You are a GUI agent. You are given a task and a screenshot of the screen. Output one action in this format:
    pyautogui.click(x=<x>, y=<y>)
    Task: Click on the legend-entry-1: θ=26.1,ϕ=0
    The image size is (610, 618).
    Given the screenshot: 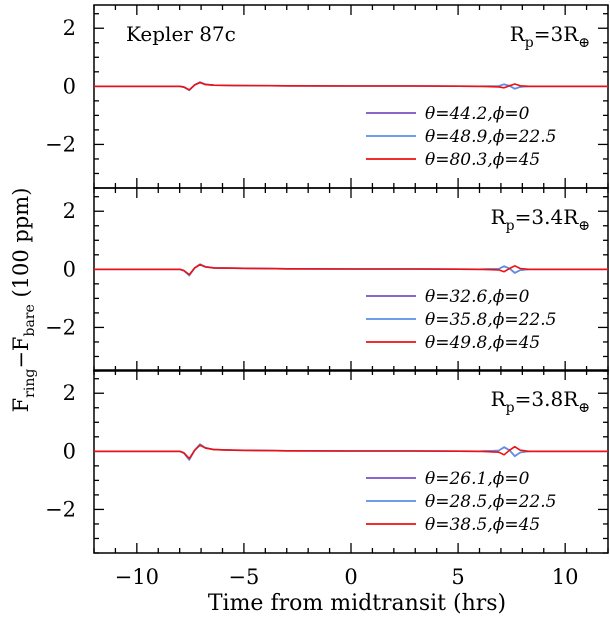 What is the action you would take?
    pyautogui.click(x=477, y=479)
    